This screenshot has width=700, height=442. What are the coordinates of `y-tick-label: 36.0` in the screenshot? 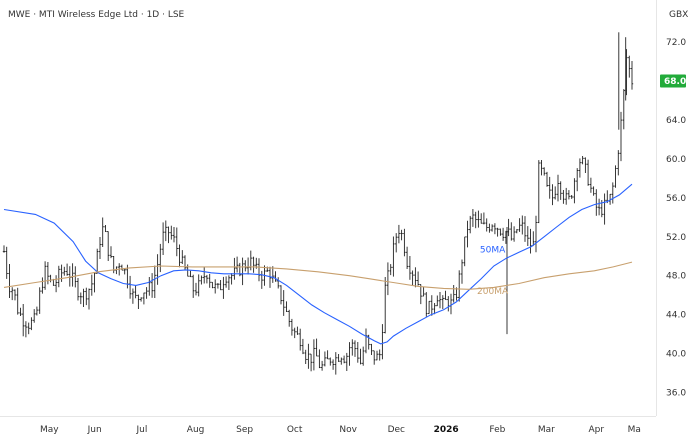 It's located at (676, 394).